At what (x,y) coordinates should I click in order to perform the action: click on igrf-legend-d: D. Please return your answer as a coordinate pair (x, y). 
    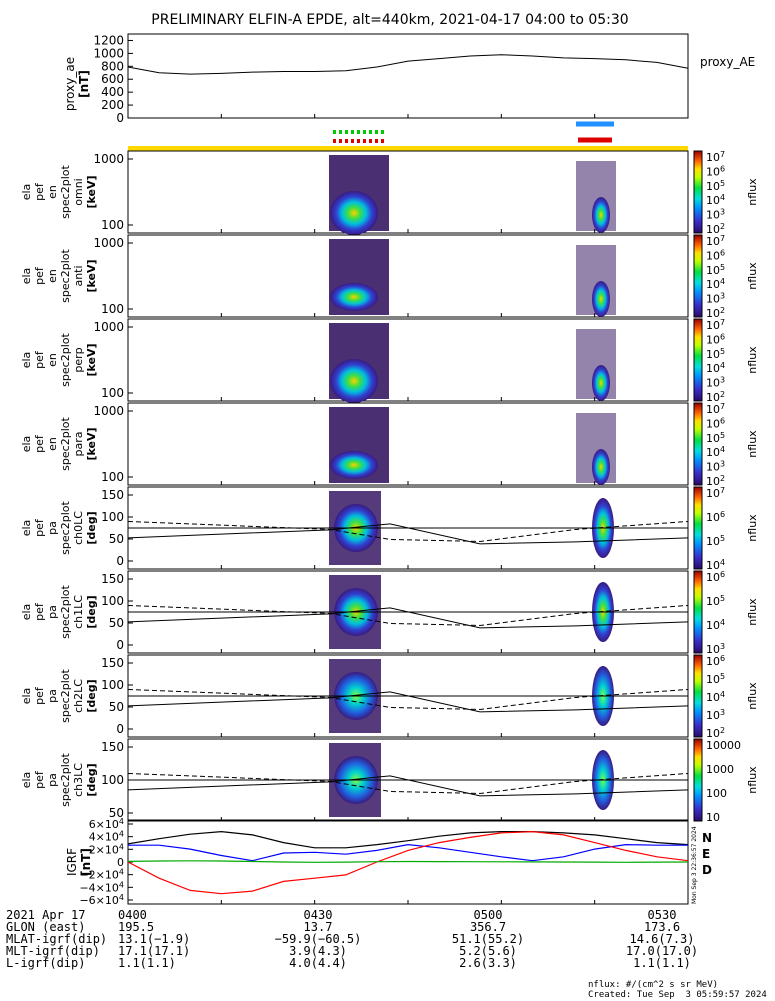
    Looking at the image, I should click on (707, 870).